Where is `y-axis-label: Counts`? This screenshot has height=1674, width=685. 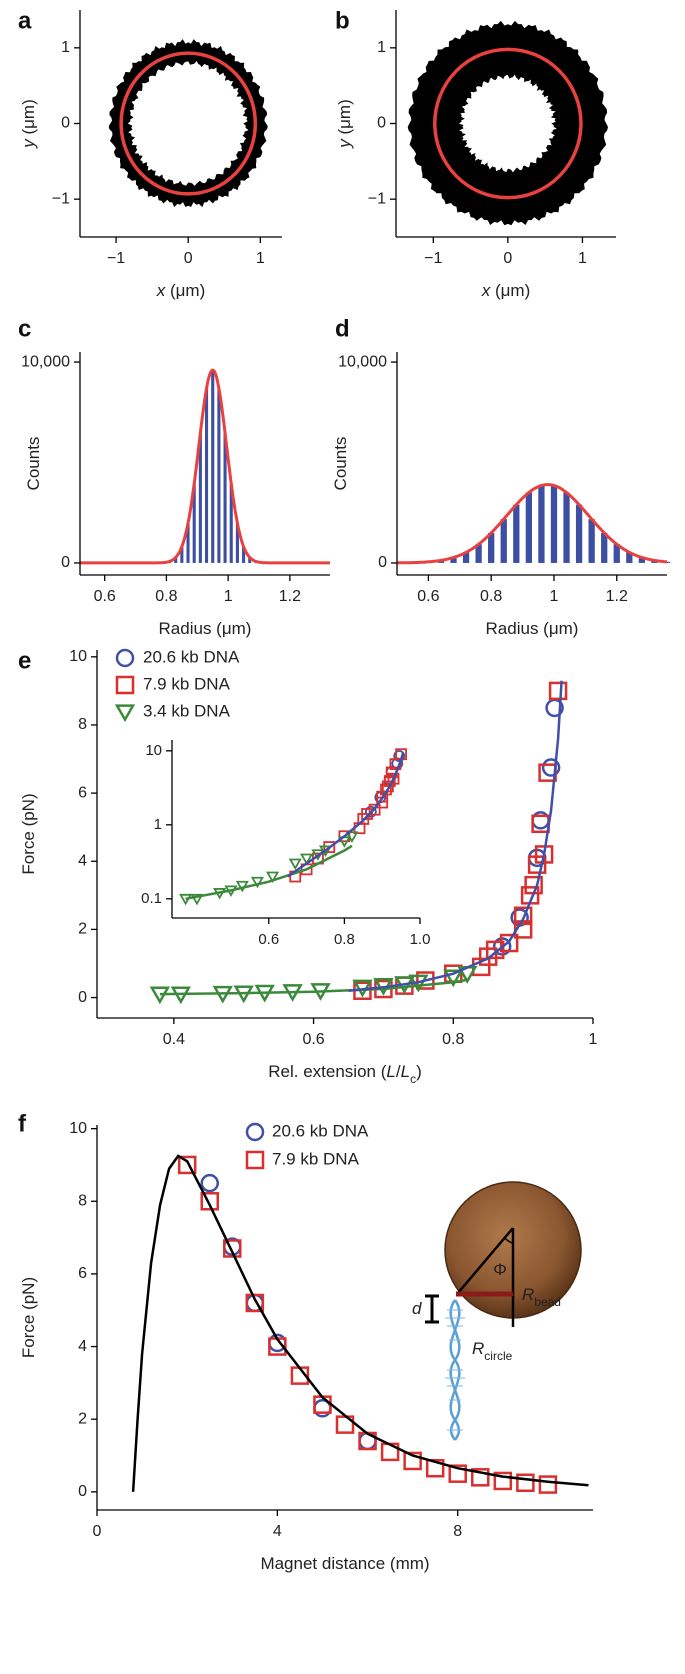
y-axis-label: Counts is located at coordinates (33, 464).